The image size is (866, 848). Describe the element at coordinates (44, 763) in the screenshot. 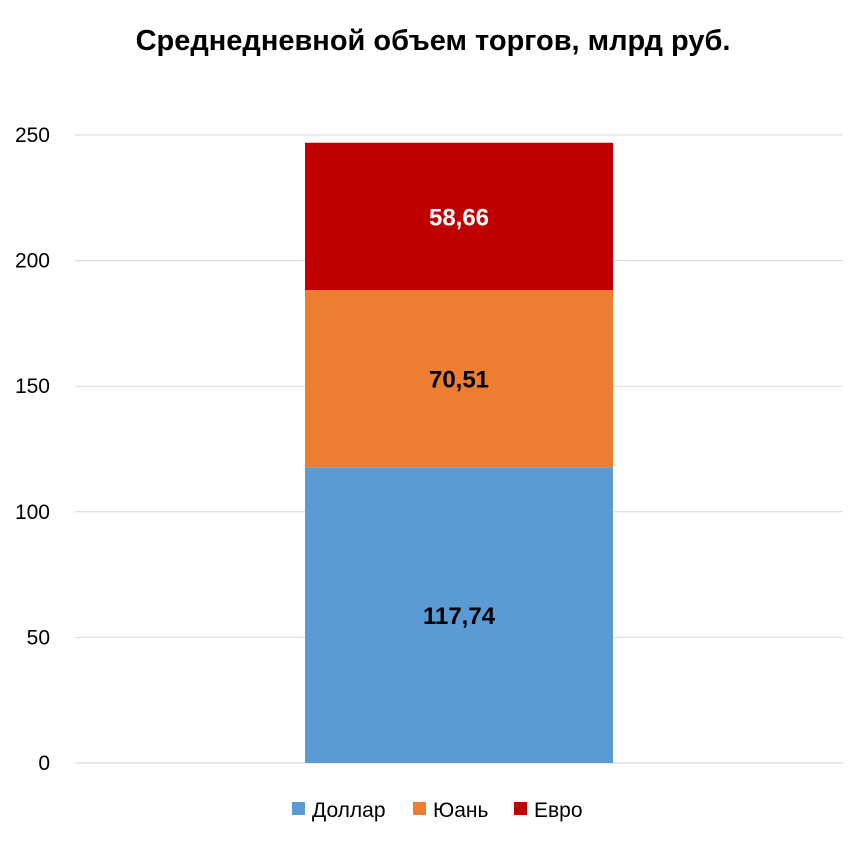

I see `y-tick-label: 0` at that location.